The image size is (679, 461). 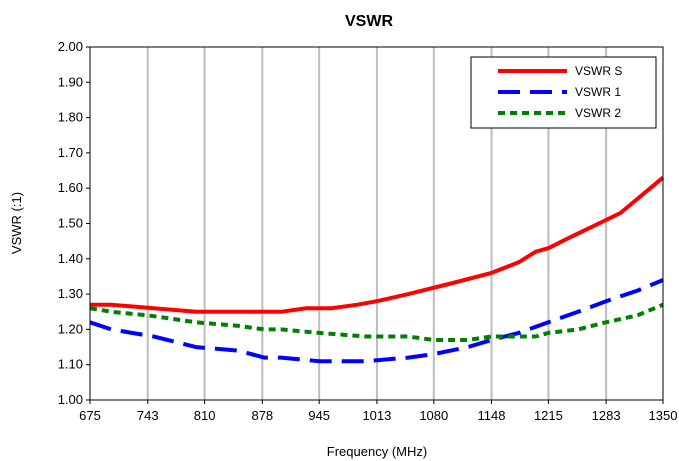 I want to click on x-tick-label: 743, so click(x=148, y=415).